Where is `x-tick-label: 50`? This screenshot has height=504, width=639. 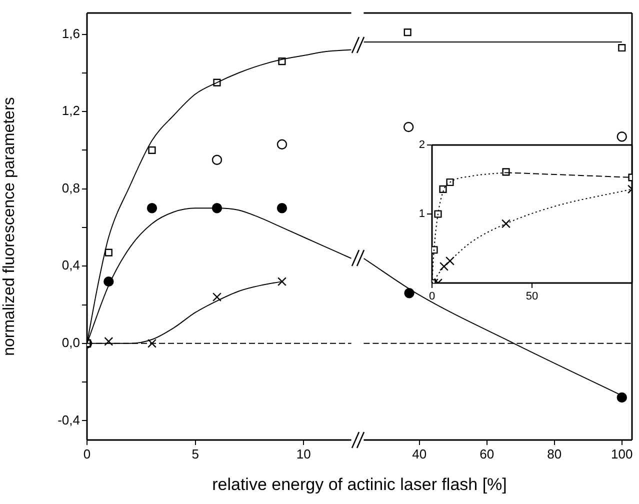 x-tick-label: 50 is located at coordinates (532, 296).